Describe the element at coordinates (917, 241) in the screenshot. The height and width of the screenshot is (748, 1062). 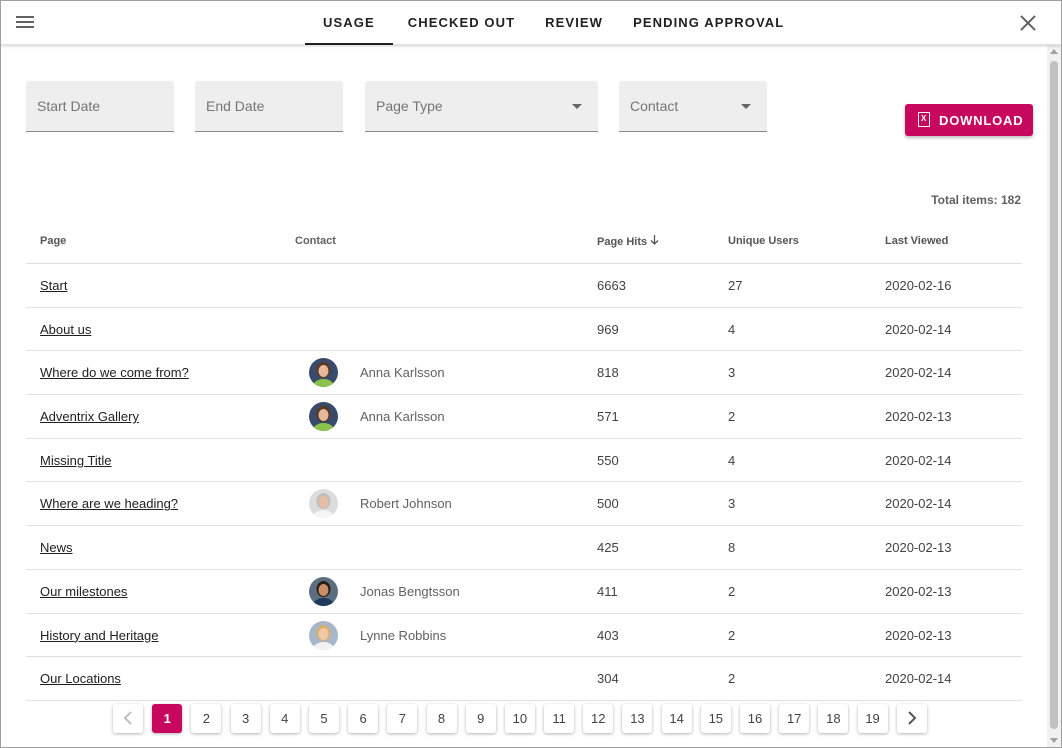
I see `header-last-viewed: Last Viewed` at that location.